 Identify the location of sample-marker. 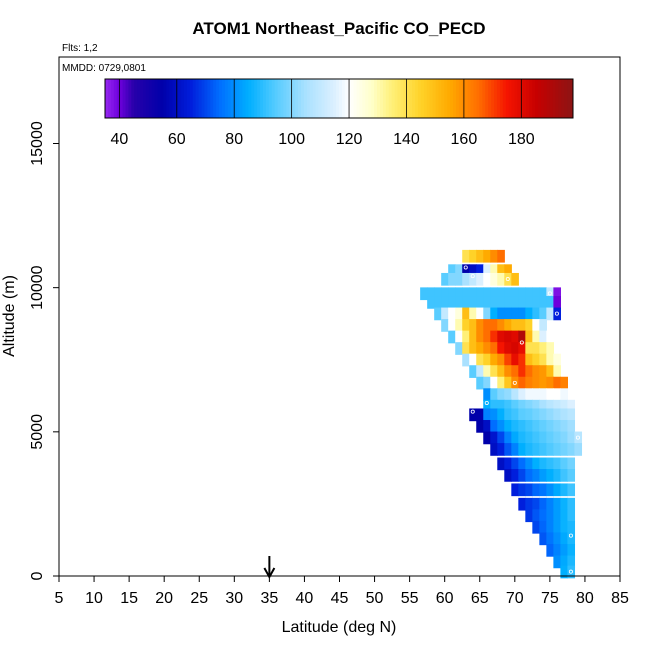
(514, 382).